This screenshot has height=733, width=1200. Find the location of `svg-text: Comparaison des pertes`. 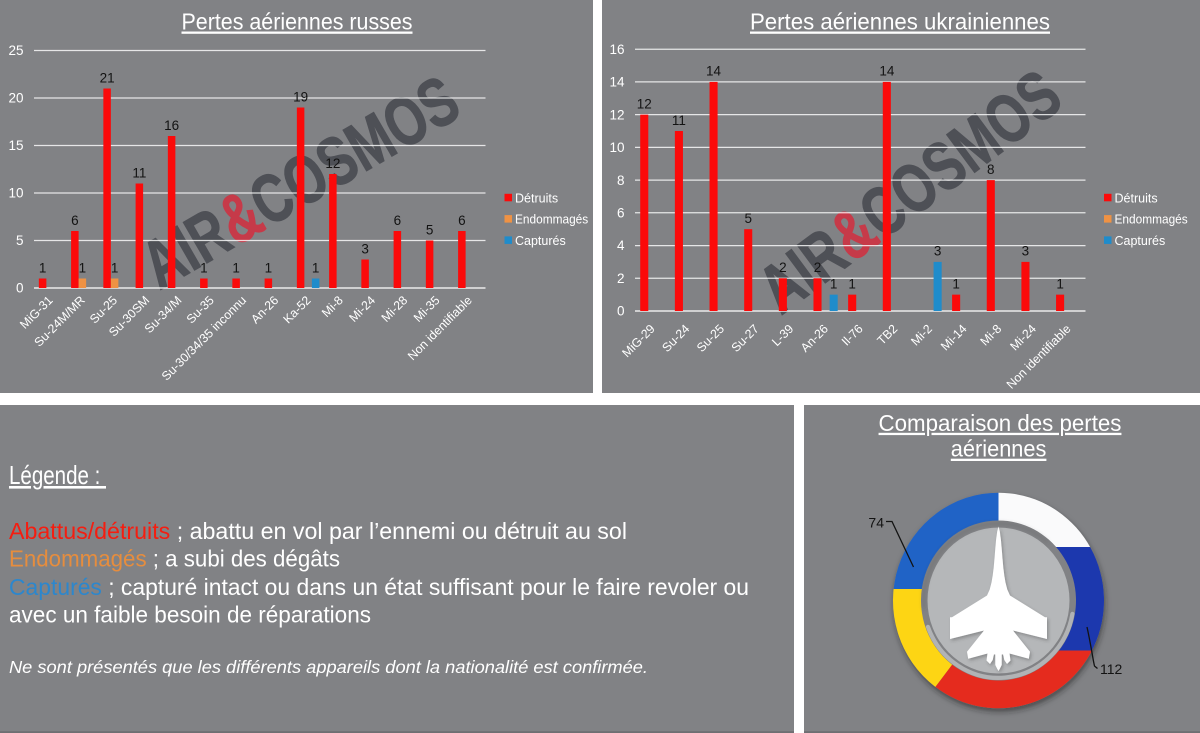

svg-text: Comparaison des pertes is located at coordinates (1000, 423).